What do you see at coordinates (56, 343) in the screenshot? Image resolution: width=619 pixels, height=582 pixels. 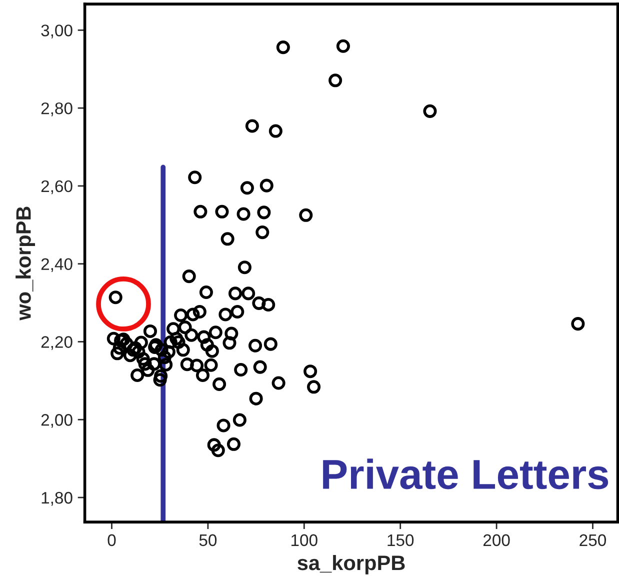 I see `y-tick-label: 2,20` at bounding box center [56, 343].